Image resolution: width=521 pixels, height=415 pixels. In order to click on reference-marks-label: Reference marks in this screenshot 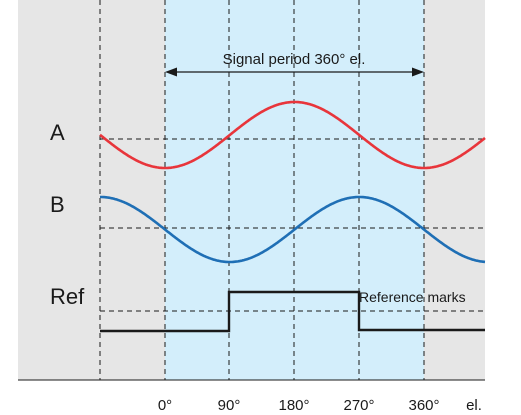, I will do `click(412, 297)`.